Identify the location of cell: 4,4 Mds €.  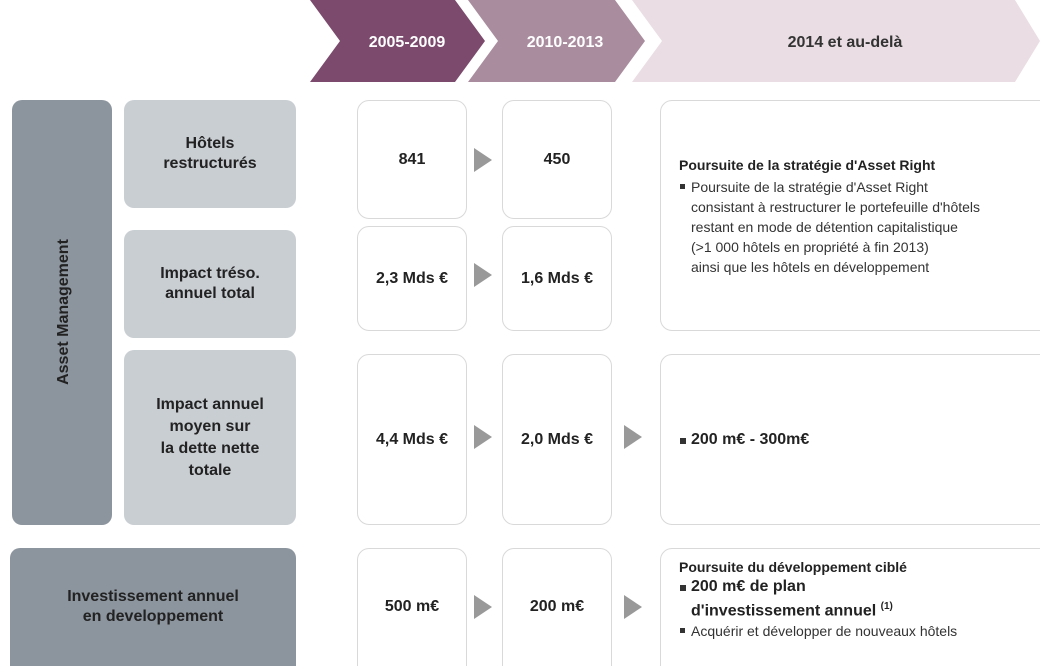
(412, 439).